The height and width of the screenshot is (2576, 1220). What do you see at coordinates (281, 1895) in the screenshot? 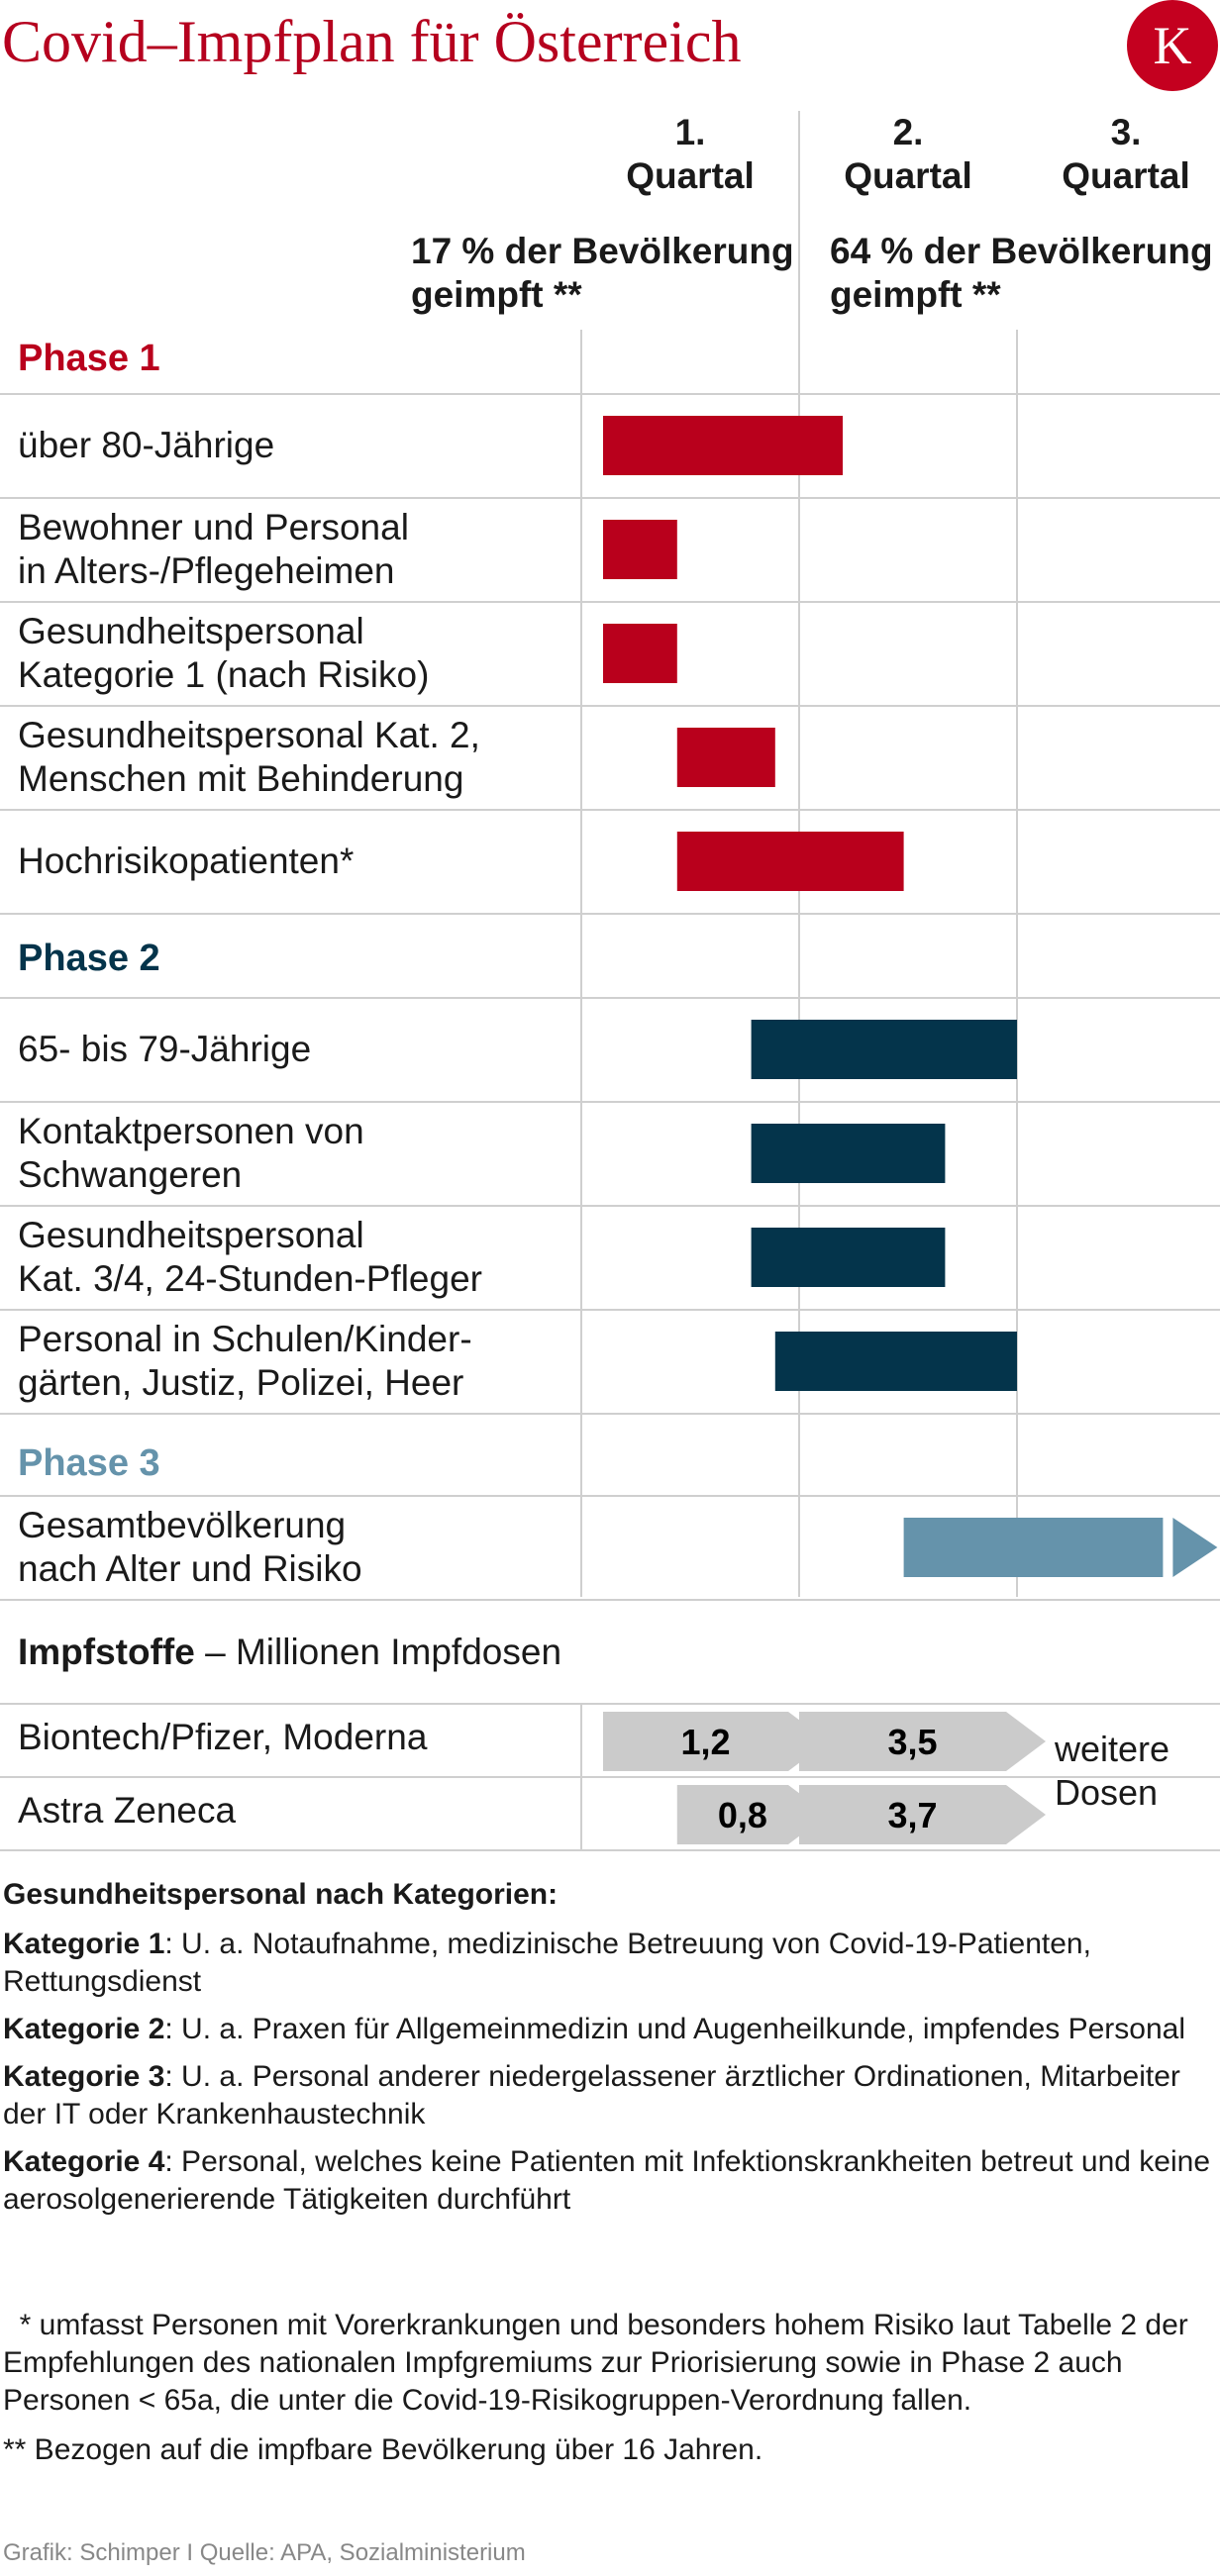
I see `category-notes-heading: Gesundheitspersonal nach Kategorien:` at bounding box center [281, 1895].